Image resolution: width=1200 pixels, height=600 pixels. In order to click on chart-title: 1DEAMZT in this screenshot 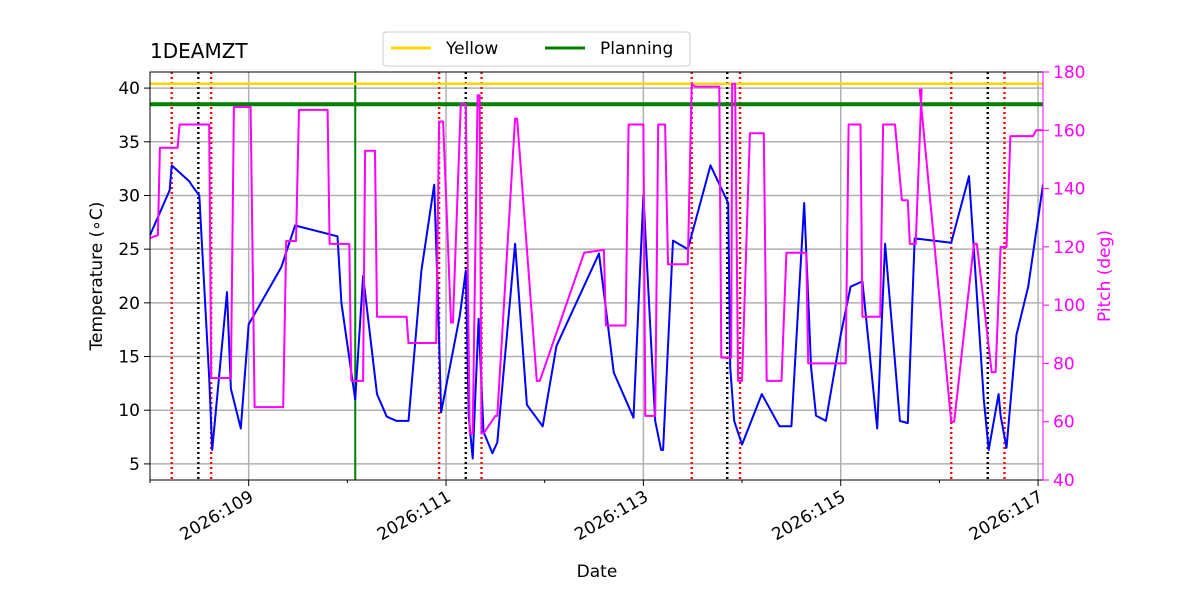, I will do `click(199, 51)`.